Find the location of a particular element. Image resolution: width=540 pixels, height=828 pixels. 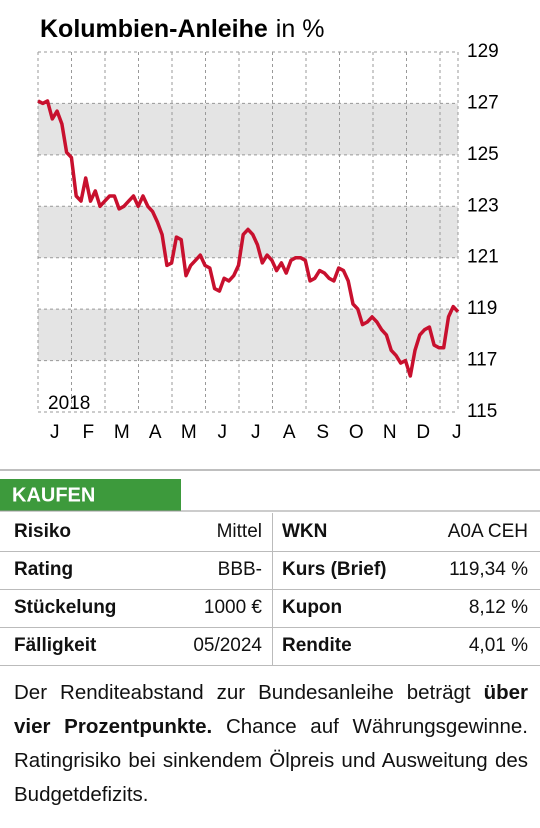

table-key: Stückelung is located at coordinates (65, 607).